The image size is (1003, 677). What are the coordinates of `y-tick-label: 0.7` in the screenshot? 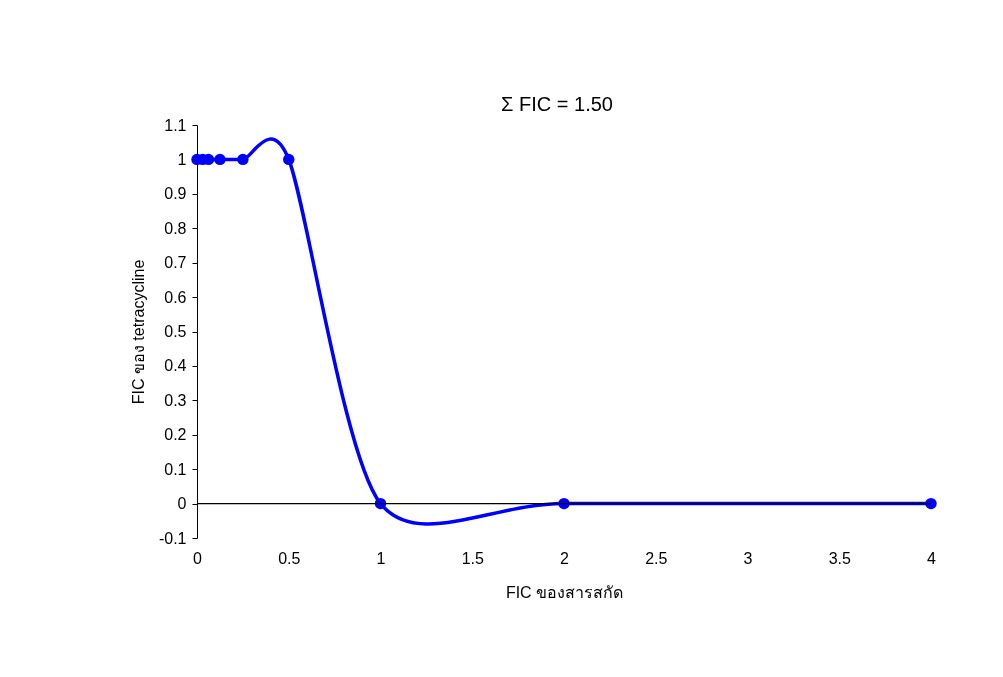 It's located at (175, 263).